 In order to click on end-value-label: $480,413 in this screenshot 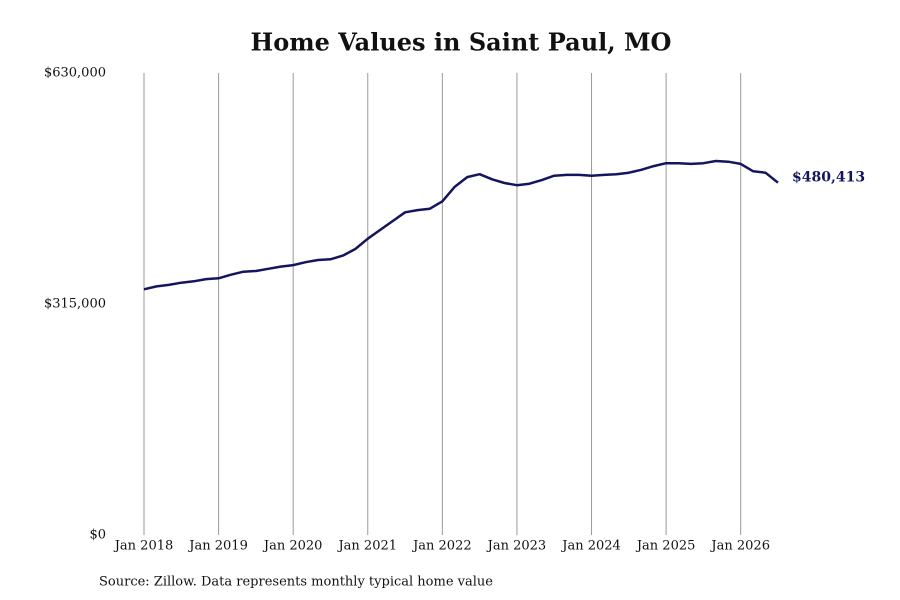, I will do `click(828, 178)`.